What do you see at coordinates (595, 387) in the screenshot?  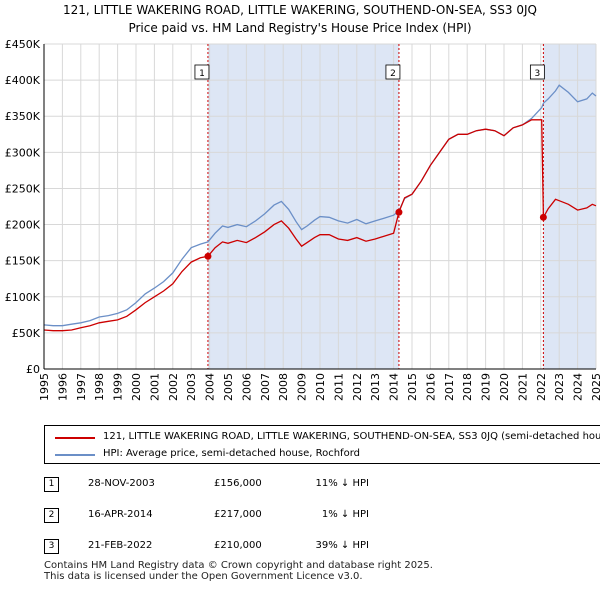 I see `x-tick-label: 2025` at bounding box center [595, 387].